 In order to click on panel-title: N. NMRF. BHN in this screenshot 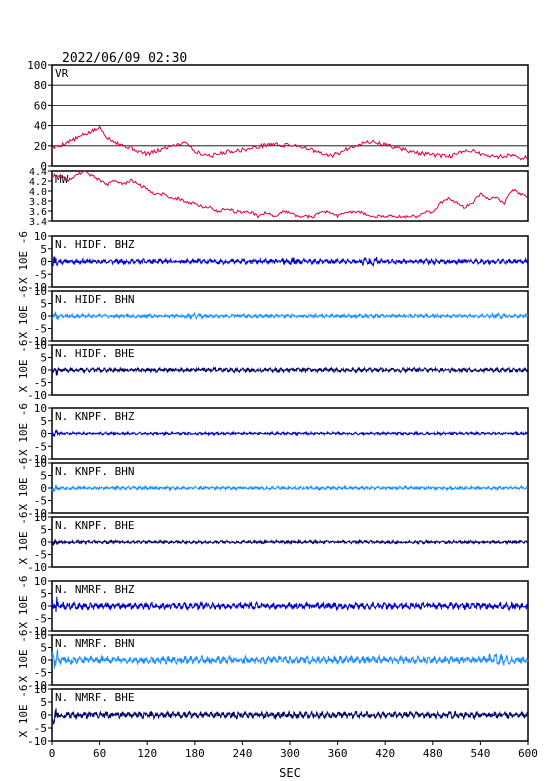, I will do `click(94, 643)`.